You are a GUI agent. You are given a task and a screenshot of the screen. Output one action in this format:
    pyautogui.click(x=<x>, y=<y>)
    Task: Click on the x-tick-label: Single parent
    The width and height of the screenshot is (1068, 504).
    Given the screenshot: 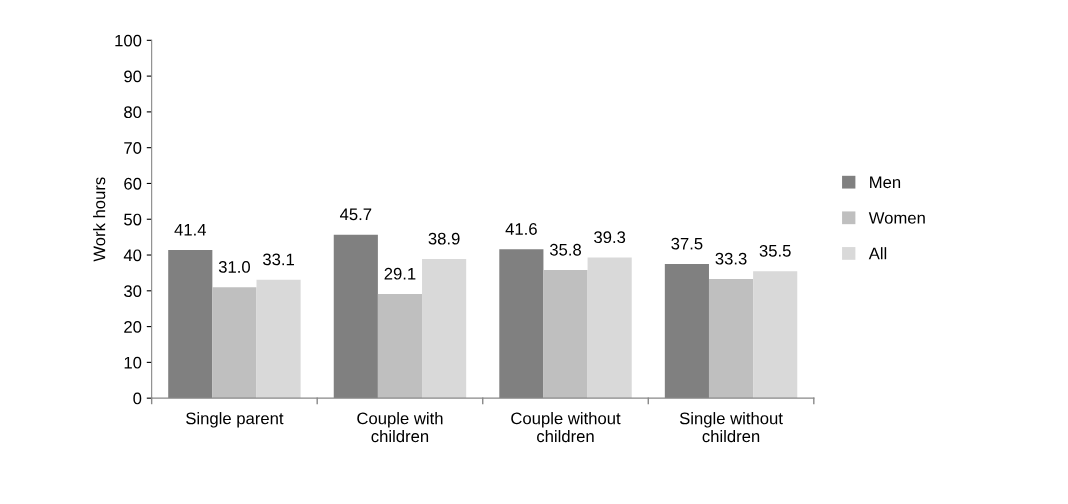 What is the action you would take?
    pyautogui.click(x=235, y=420)
    